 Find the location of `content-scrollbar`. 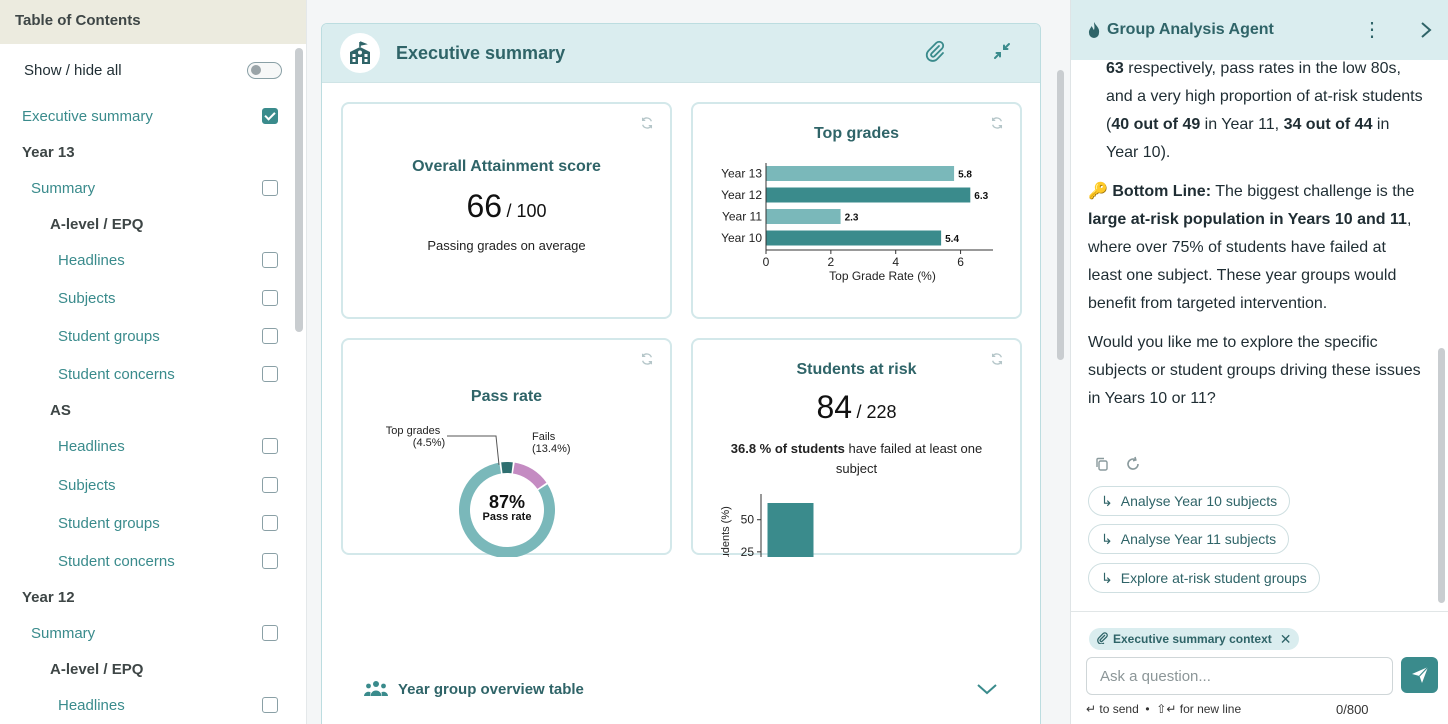

content-scrollbar is located at coordinates (1060, 215).